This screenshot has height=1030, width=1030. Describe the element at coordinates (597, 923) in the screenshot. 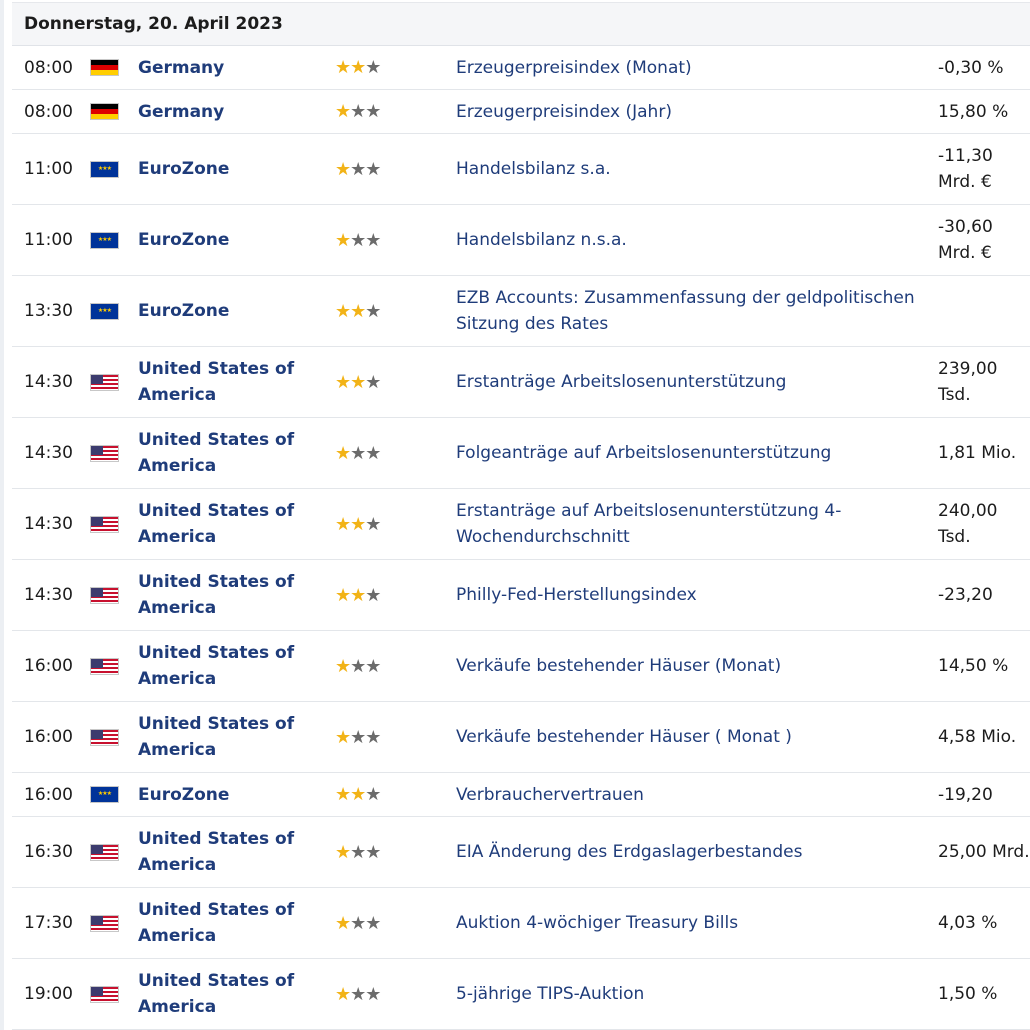

I see `event-link: Auktion 4-wöchiger Treasury Bills` at that location.